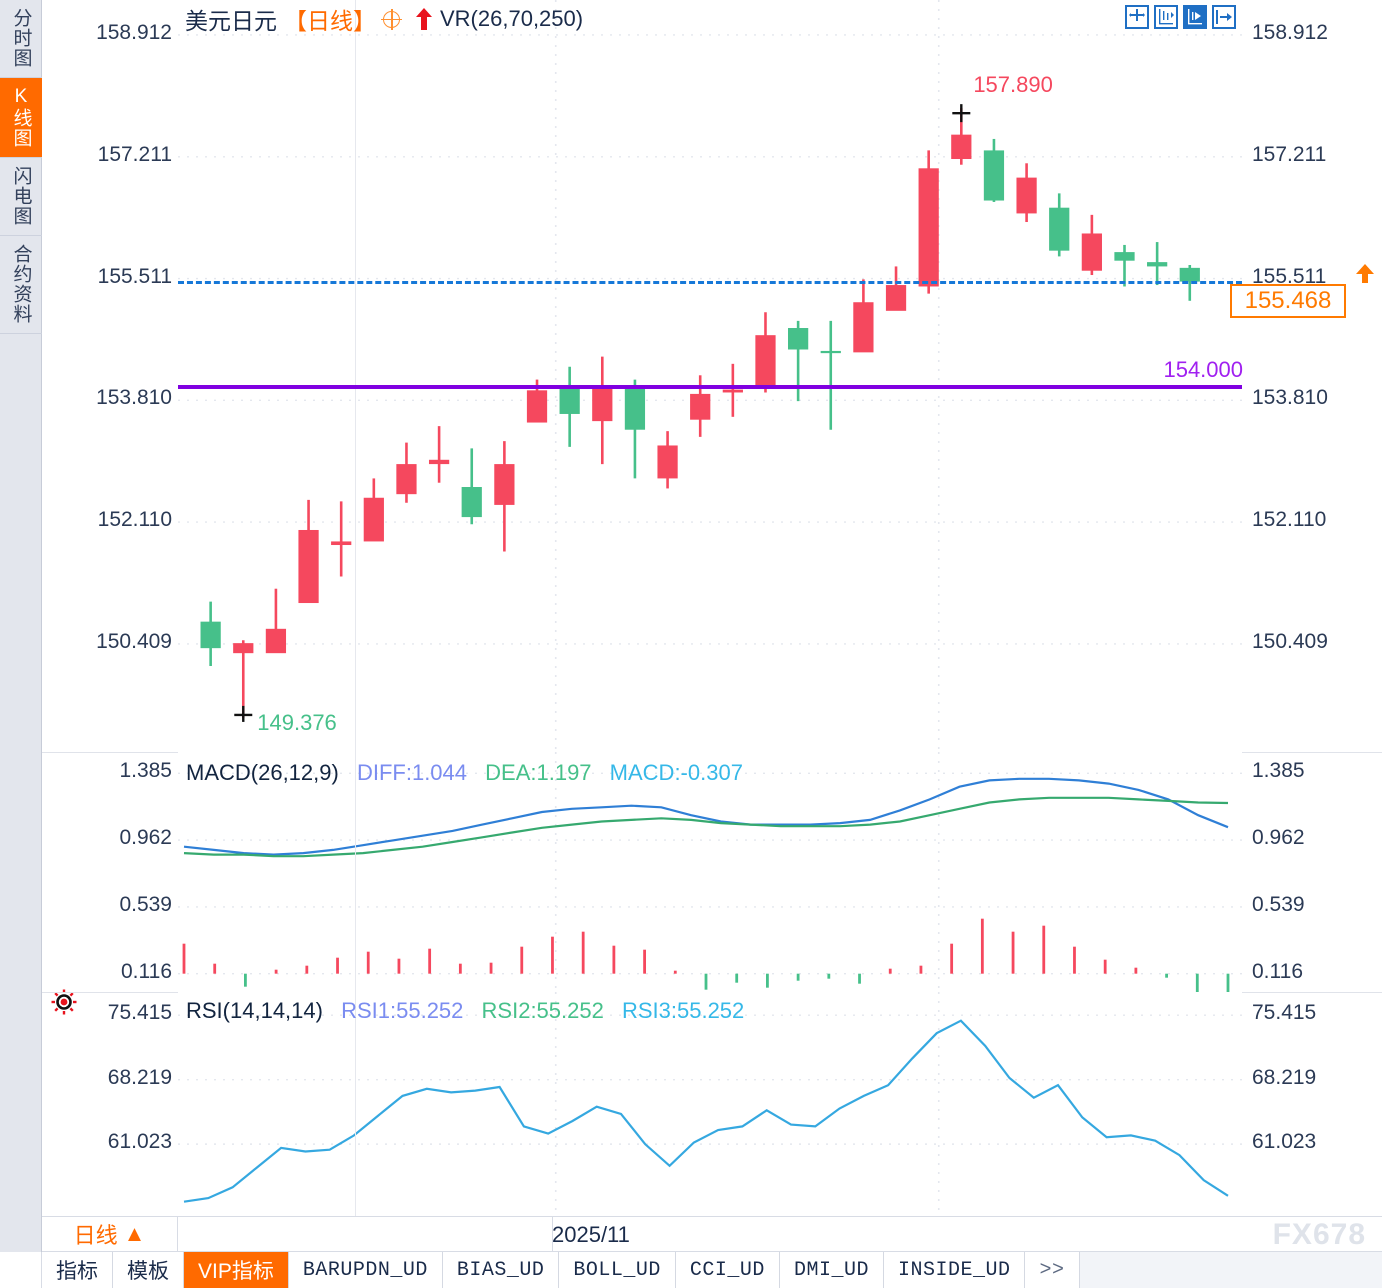 This screenshot has height=1288, width=1382. I want to click on high-price-label: 157.890, so click(1013, 85).